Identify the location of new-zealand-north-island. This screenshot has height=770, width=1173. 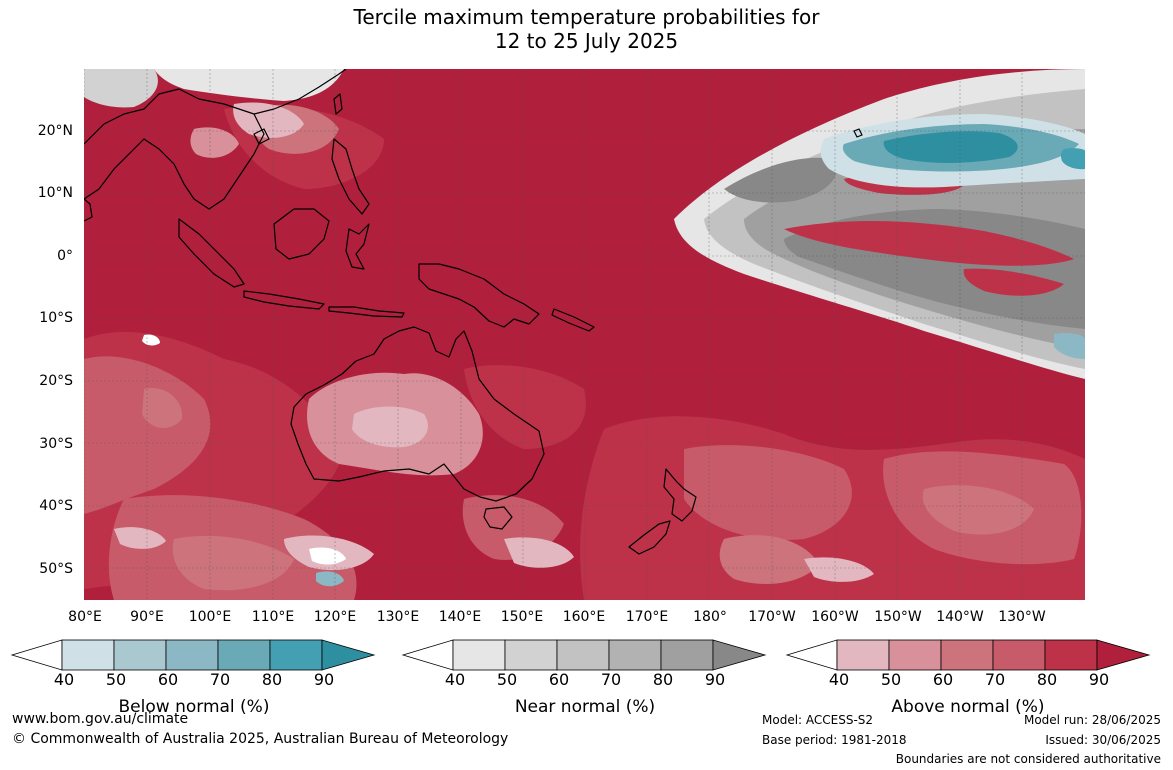
(680, 495).